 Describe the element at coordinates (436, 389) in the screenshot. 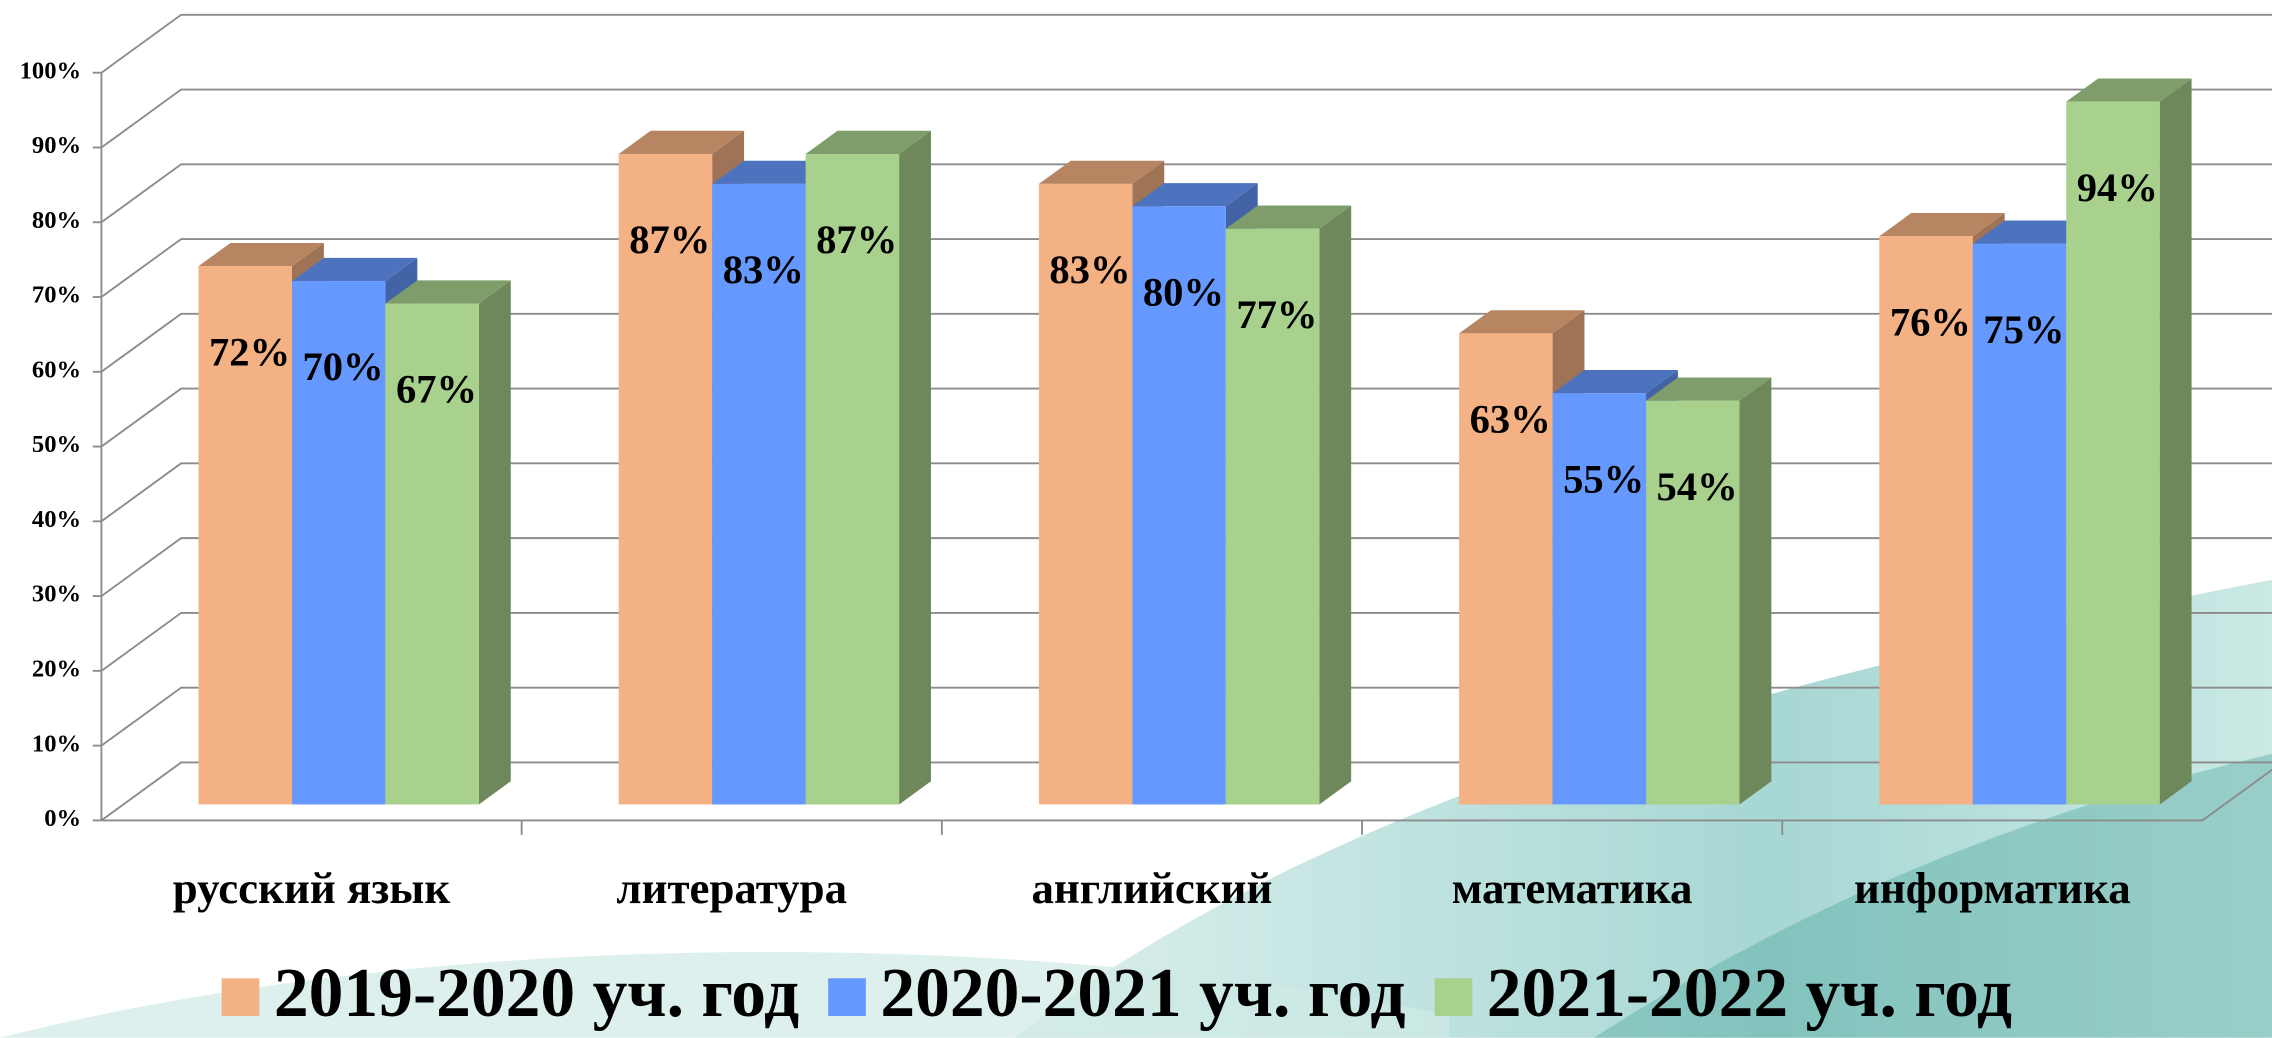

I see `value-label: 67%` at that location.